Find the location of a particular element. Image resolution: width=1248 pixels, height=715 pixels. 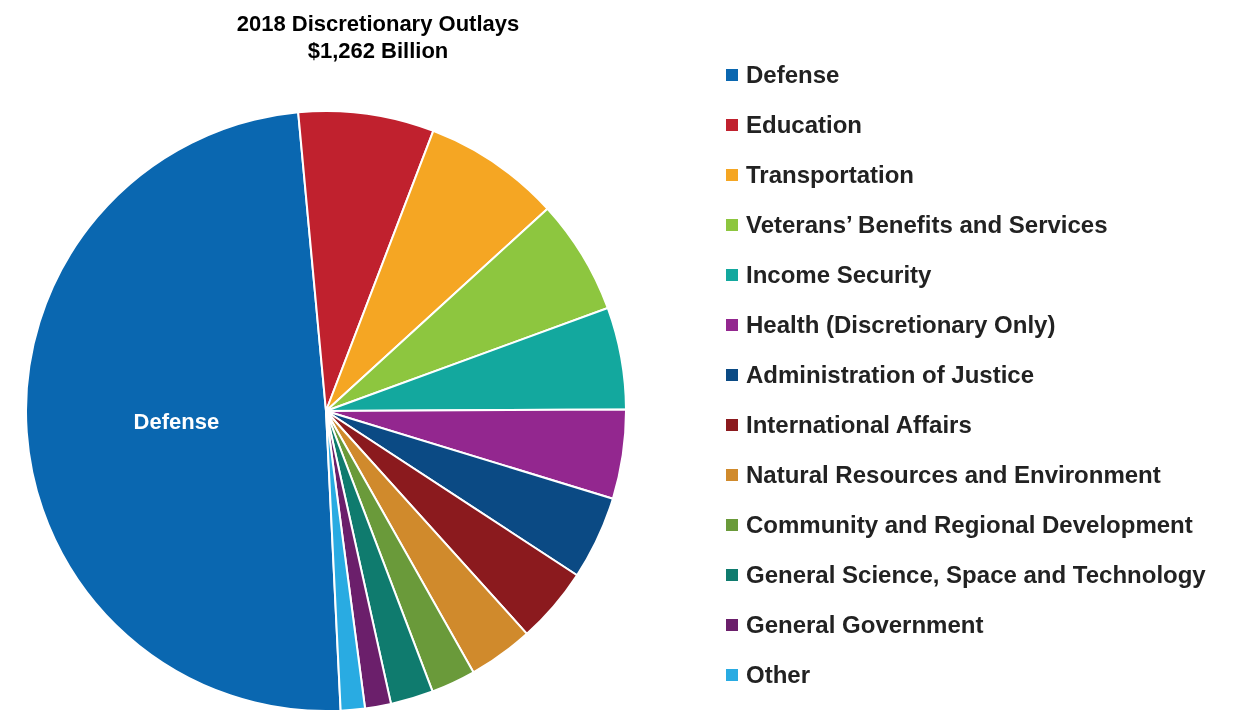

slice-label: Defense is located at coordinates (176, 422).